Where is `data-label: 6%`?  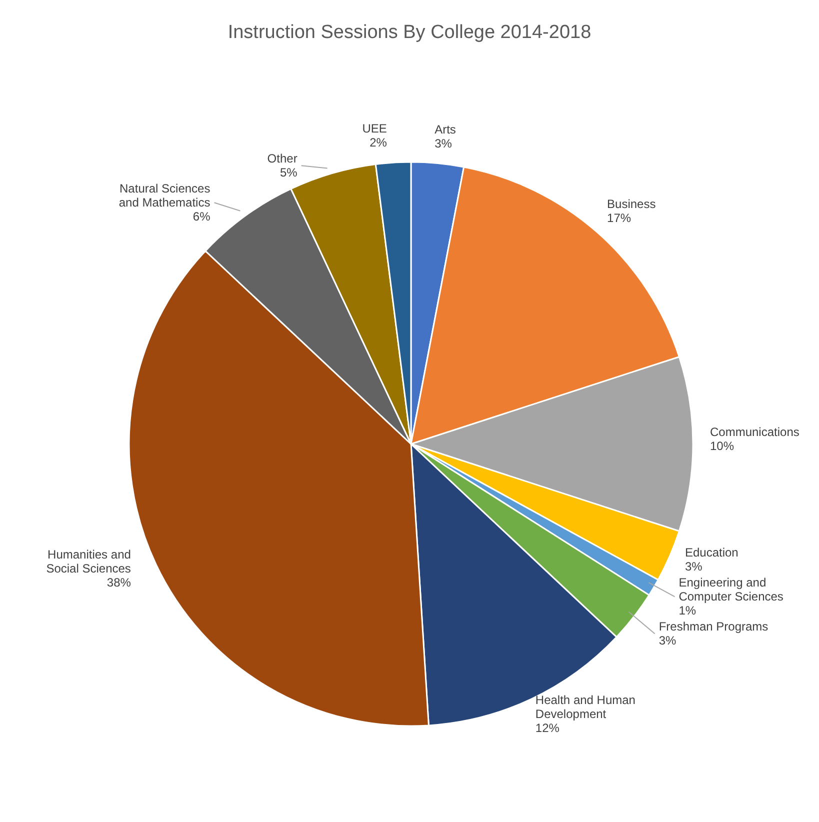
data-label: 6% is located at coordinates (201, 217).